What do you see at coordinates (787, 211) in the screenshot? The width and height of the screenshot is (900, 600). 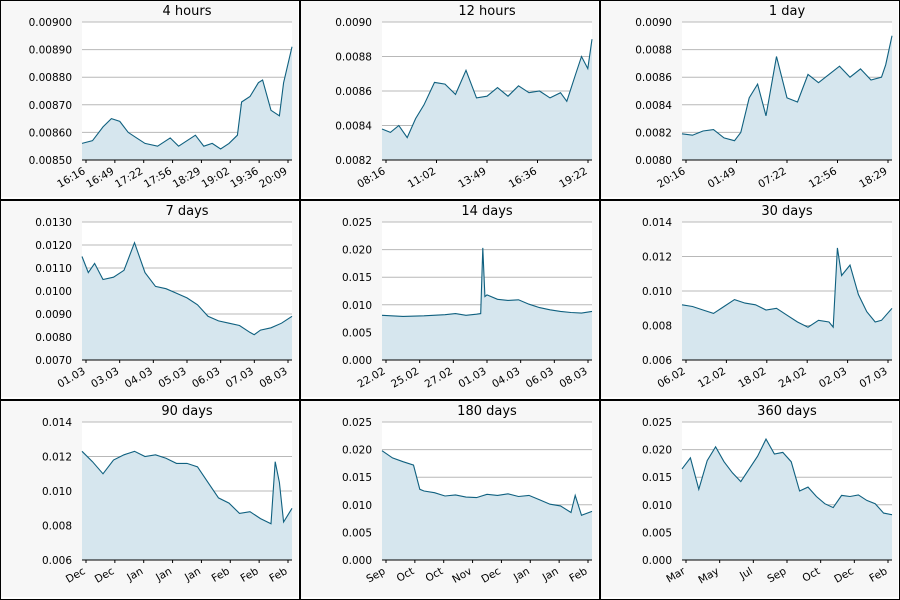 I see `chart-title: 30 days` at bounding box center [787, 211].